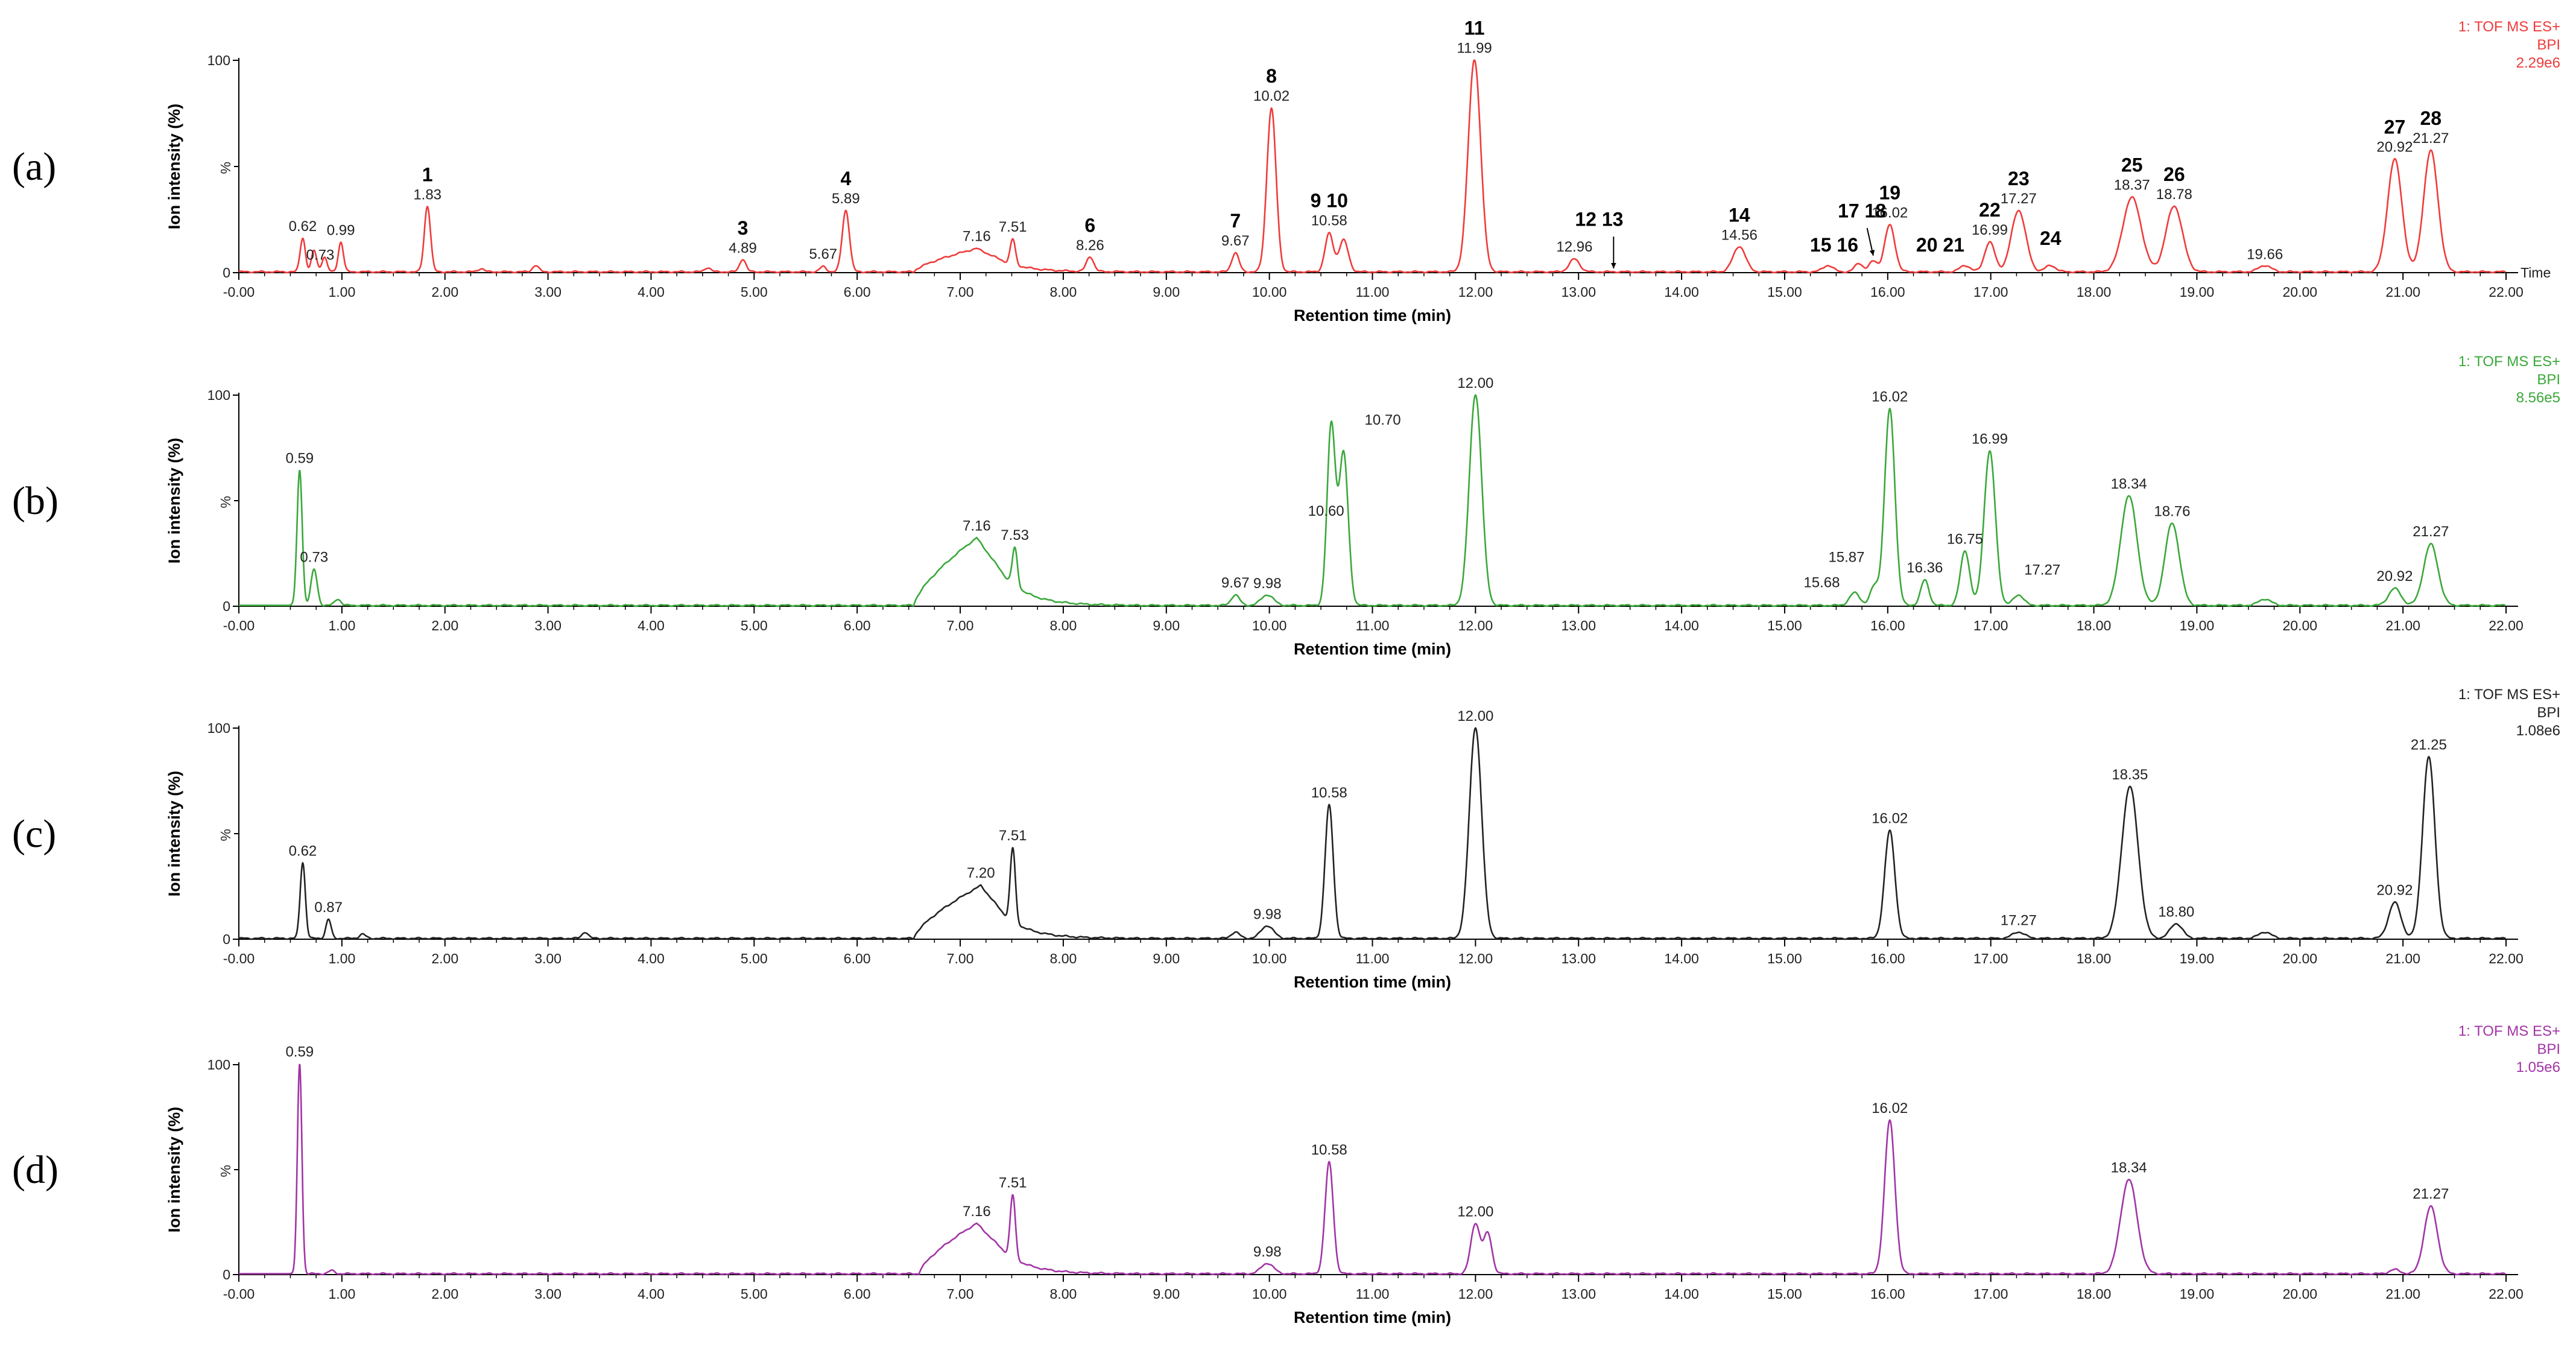  I want to click on peak-rt-label: 12.00, so click(1475, 383).